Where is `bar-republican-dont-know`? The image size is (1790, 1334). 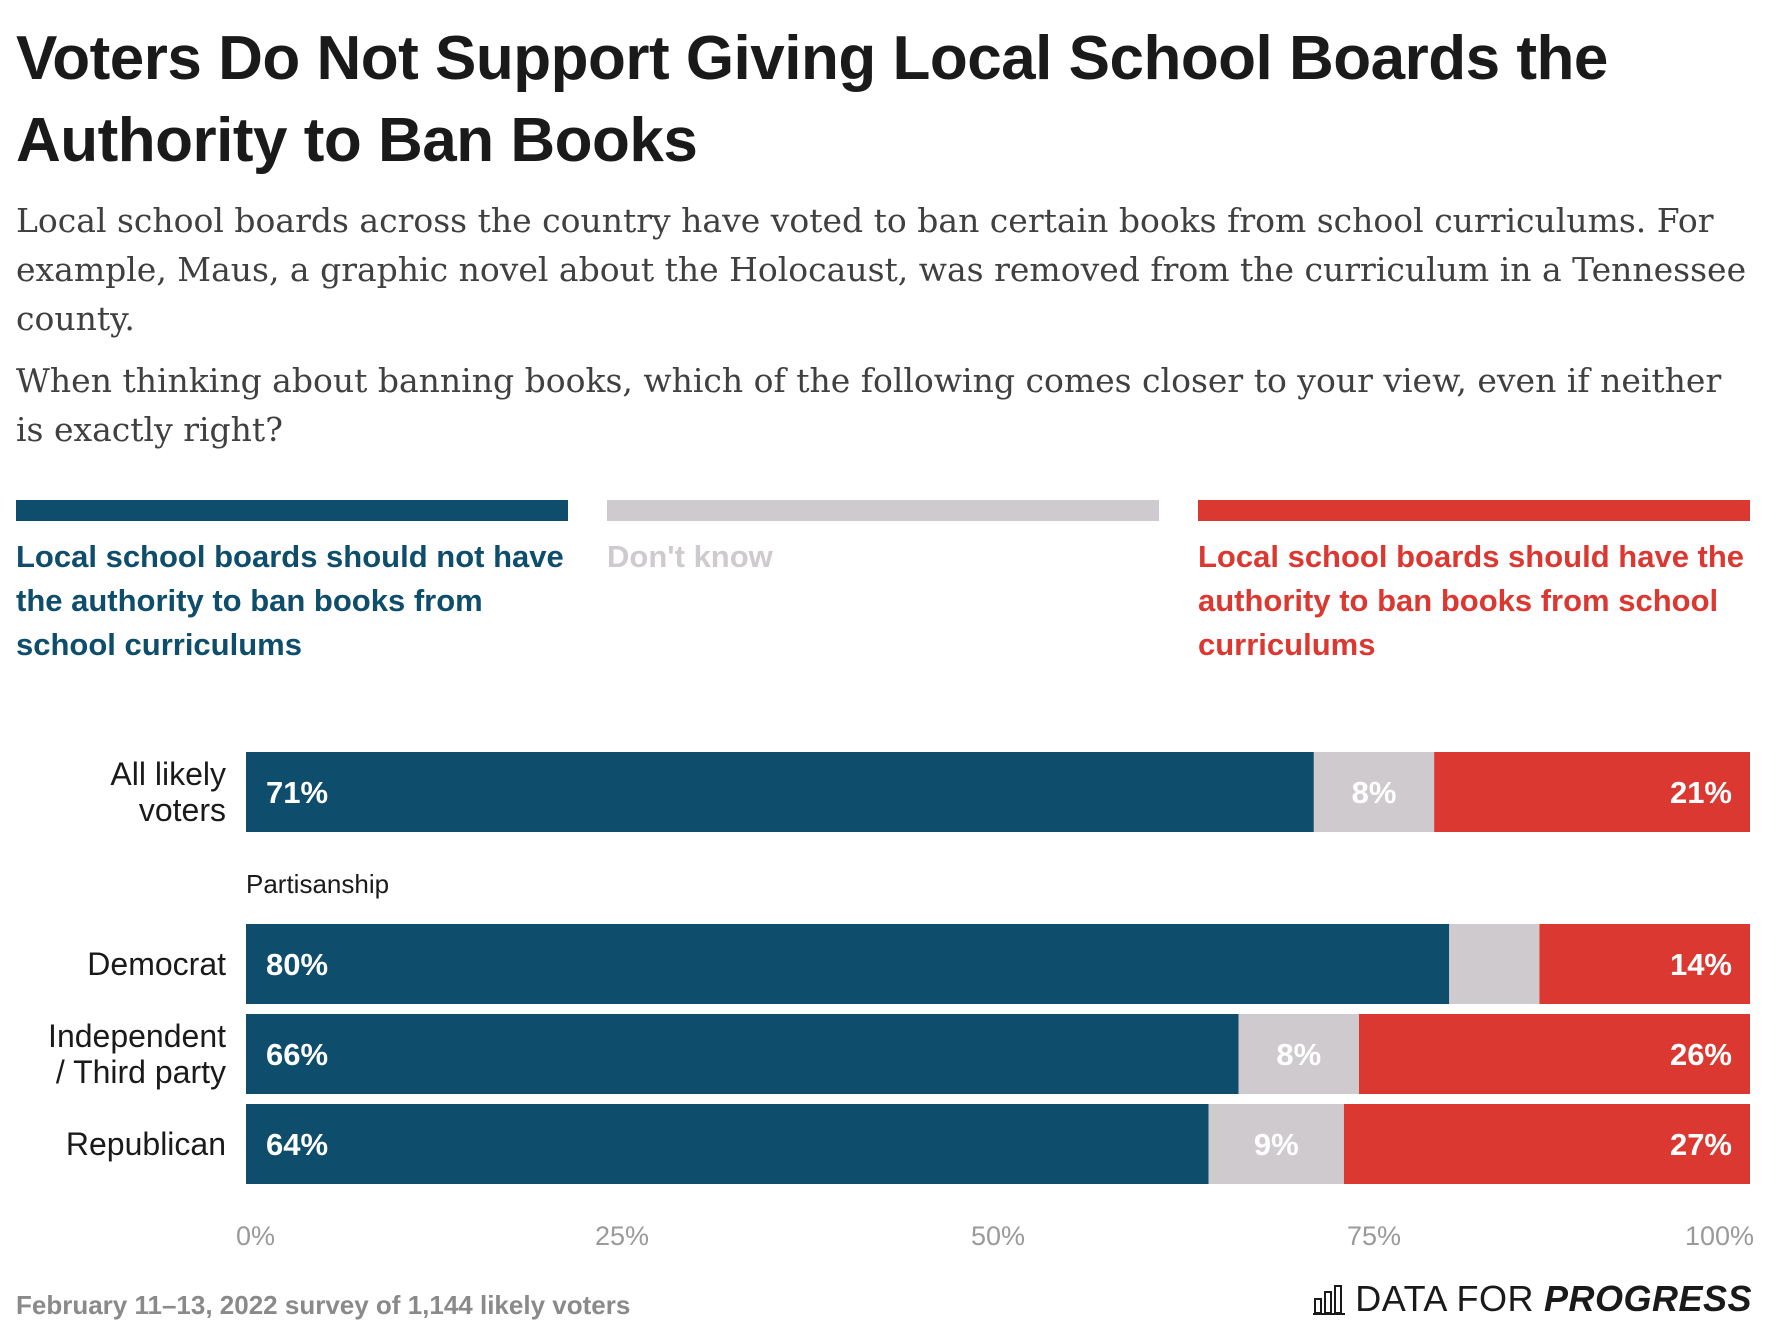
bar-republican-dont-know is located at coordinates (1276, 1144).